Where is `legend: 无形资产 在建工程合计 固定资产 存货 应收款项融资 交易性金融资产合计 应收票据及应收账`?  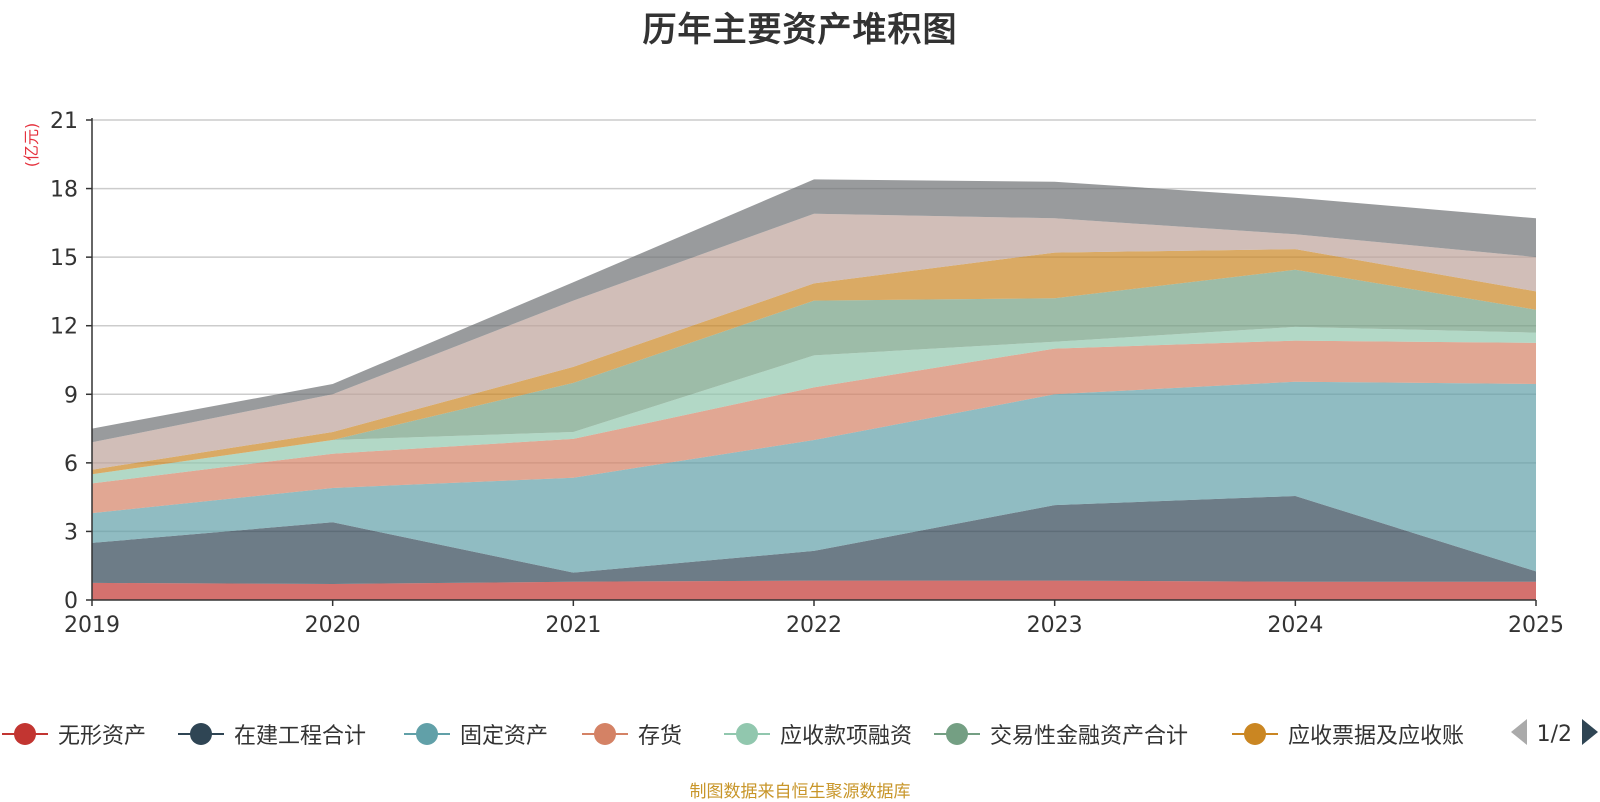
legend: 无形资产 在建工程合计 固定资产 存货 应收款项融资 交易性金融资产合计 应收票据及应收账 is located at coordinates (800, 734).